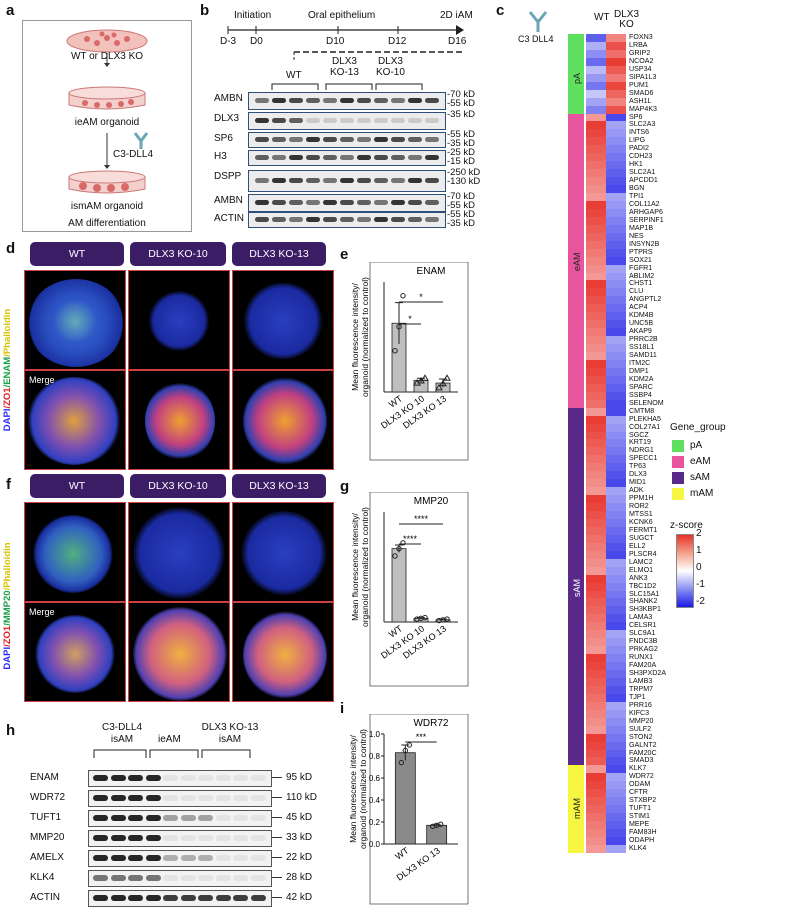  What do you see at coordinates (464, 172) in the screenshot?
I see `blot-b-kd: -250 kD` at bounding box center [464, 172].